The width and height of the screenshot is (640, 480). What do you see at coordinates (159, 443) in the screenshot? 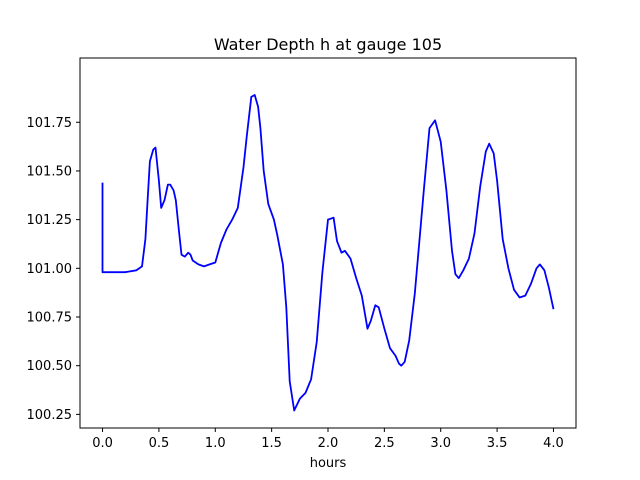
I see `x-tick-label: 0.5` at bounding box center [159, 443].